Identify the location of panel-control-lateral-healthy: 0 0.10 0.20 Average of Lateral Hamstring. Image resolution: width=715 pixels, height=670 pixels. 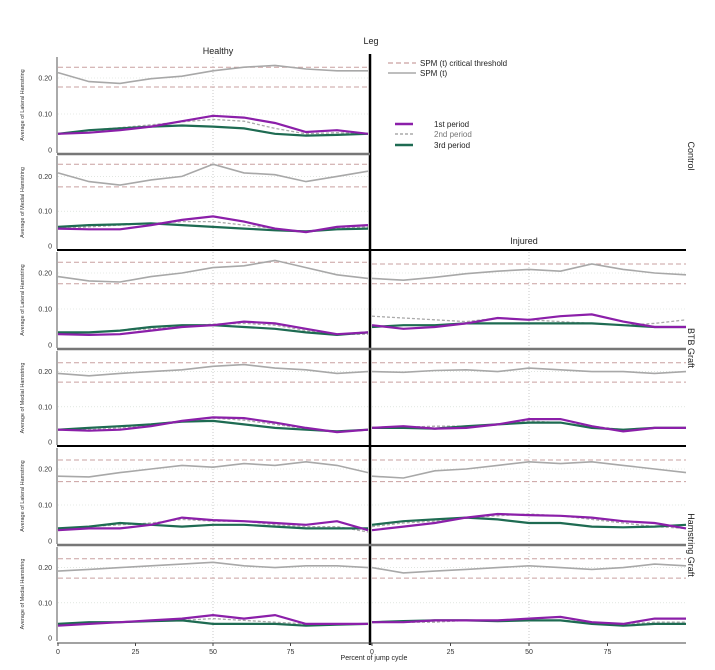
(194, 106).